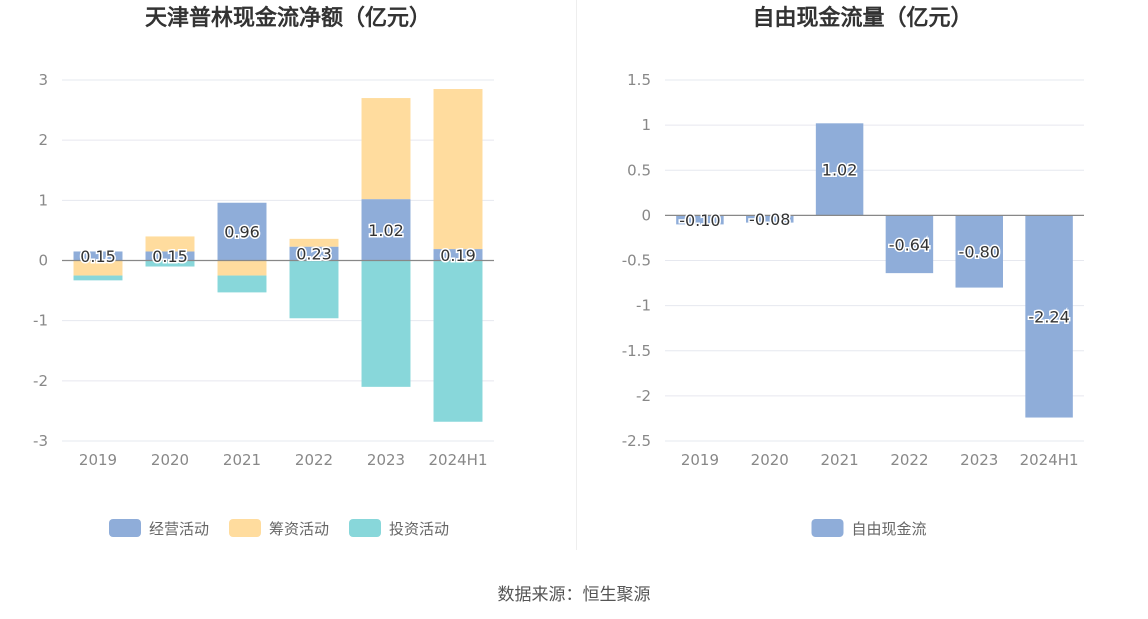 This screenshot has width=1148, height=619. Describe the element at coordinates (287, 18) in the screenshot. I see `left-chart-title: 天津普林现金流净额（亿元）` at that location.